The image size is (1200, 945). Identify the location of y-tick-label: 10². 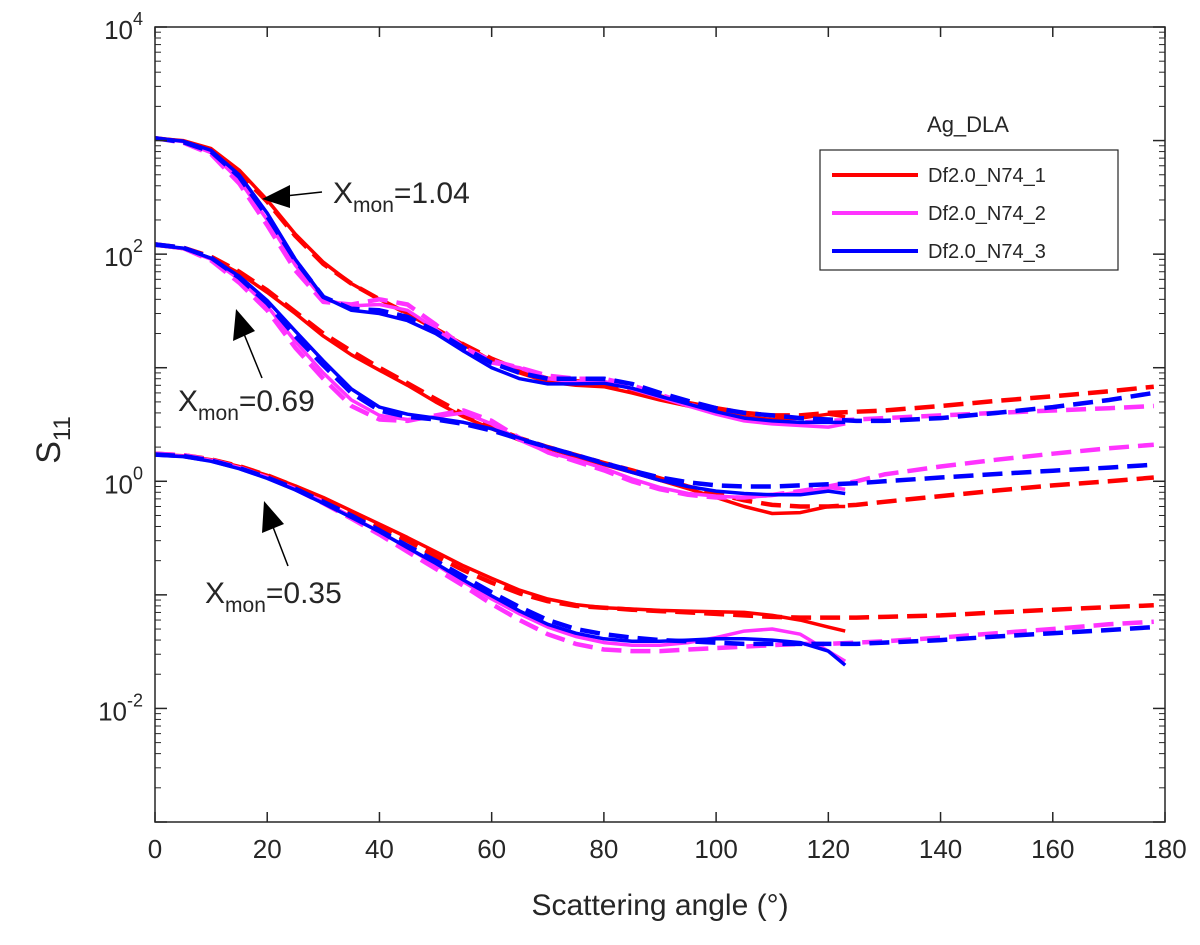
(123, 254).